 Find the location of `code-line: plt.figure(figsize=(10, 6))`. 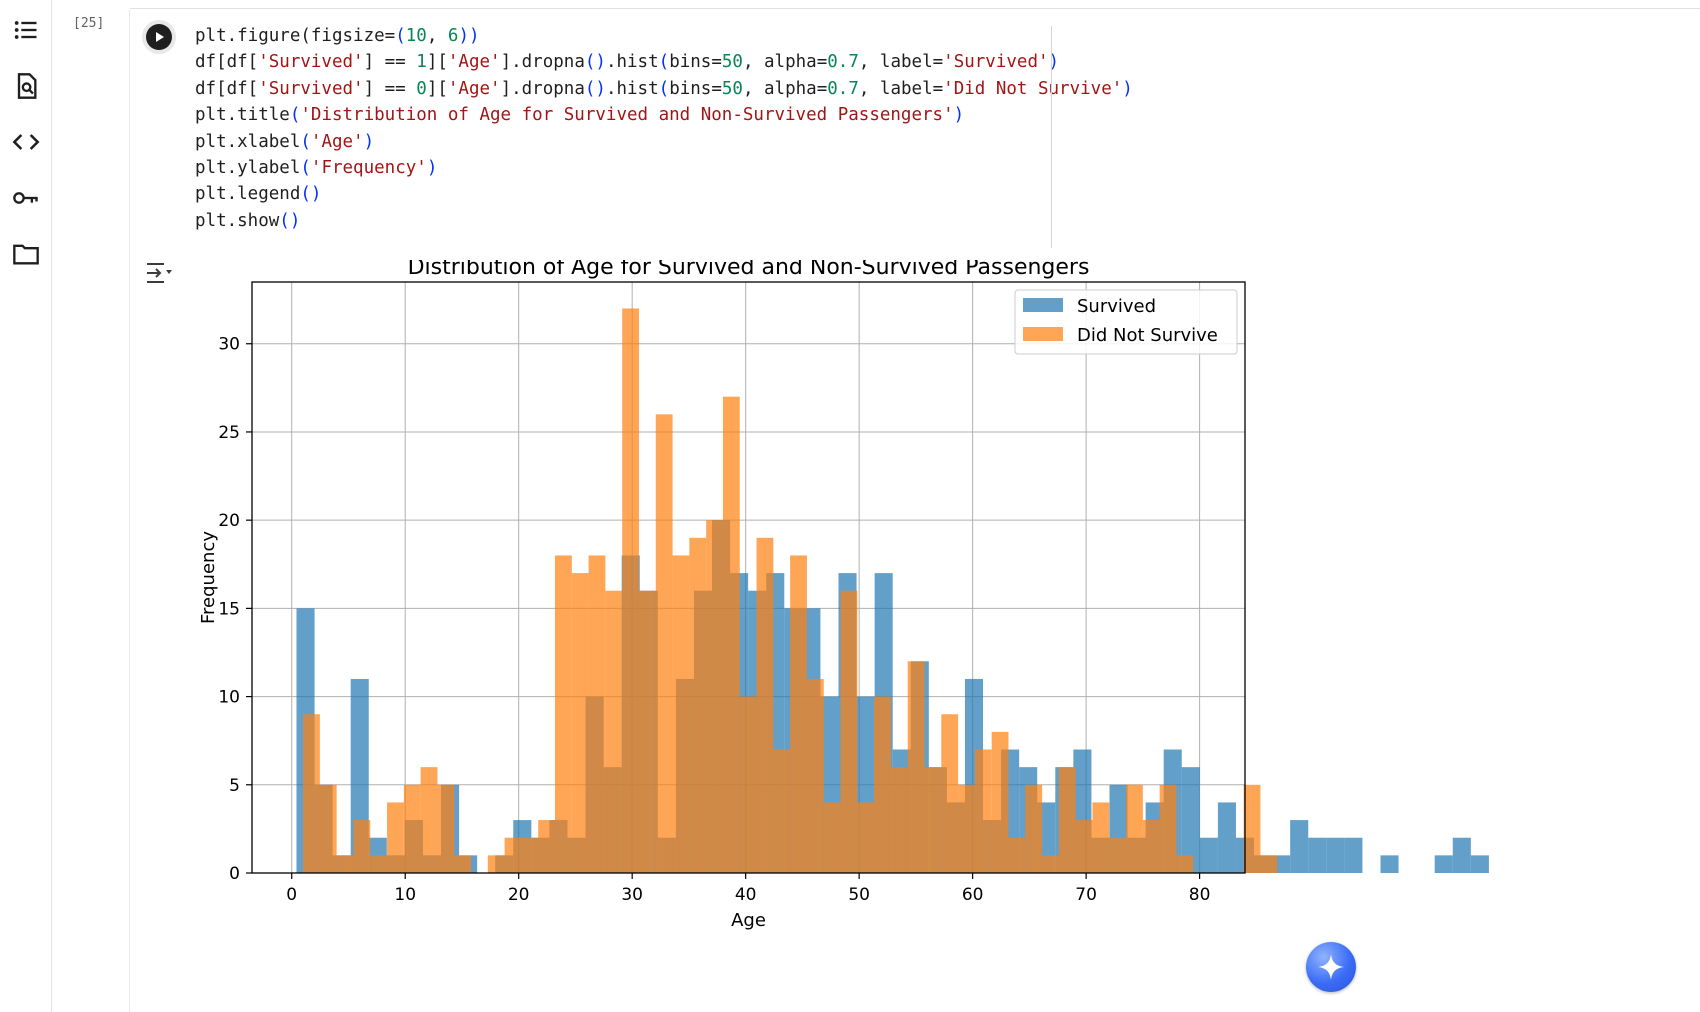

code-line: plt.figure(figsize=(10, 6)) is located at coordinates (664, 36).